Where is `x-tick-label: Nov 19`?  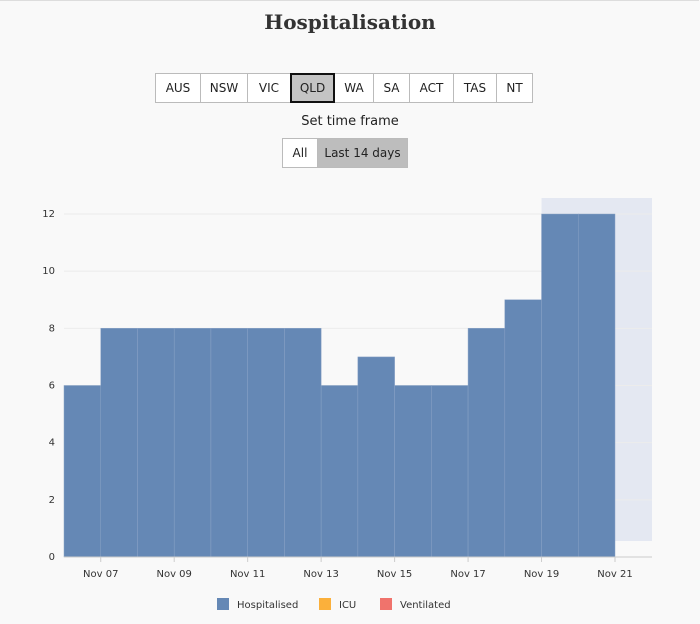
x-tick-label: Nov 19 is located at coordinates (541, 574).